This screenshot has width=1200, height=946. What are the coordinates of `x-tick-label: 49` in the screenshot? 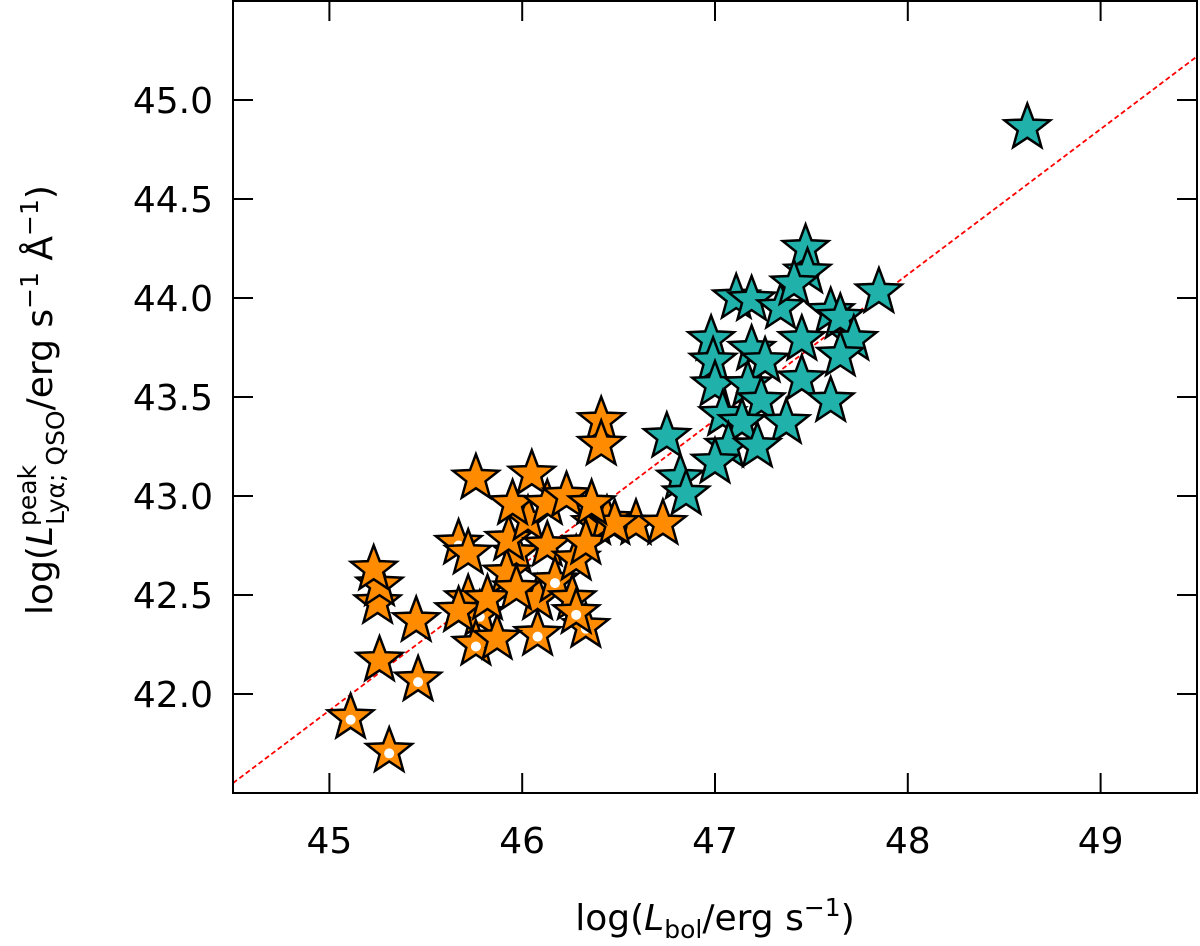 It's located at (1101, 841).